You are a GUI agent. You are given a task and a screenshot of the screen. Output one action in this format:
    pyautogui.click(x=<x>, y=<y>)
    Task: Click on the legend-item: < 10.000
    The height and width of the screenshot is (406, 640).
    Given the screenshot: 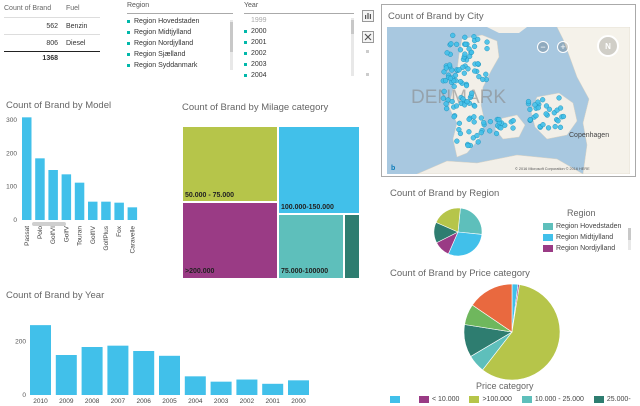 What is the action you would take?
    pyautogui.click(x=439, y=399)
    